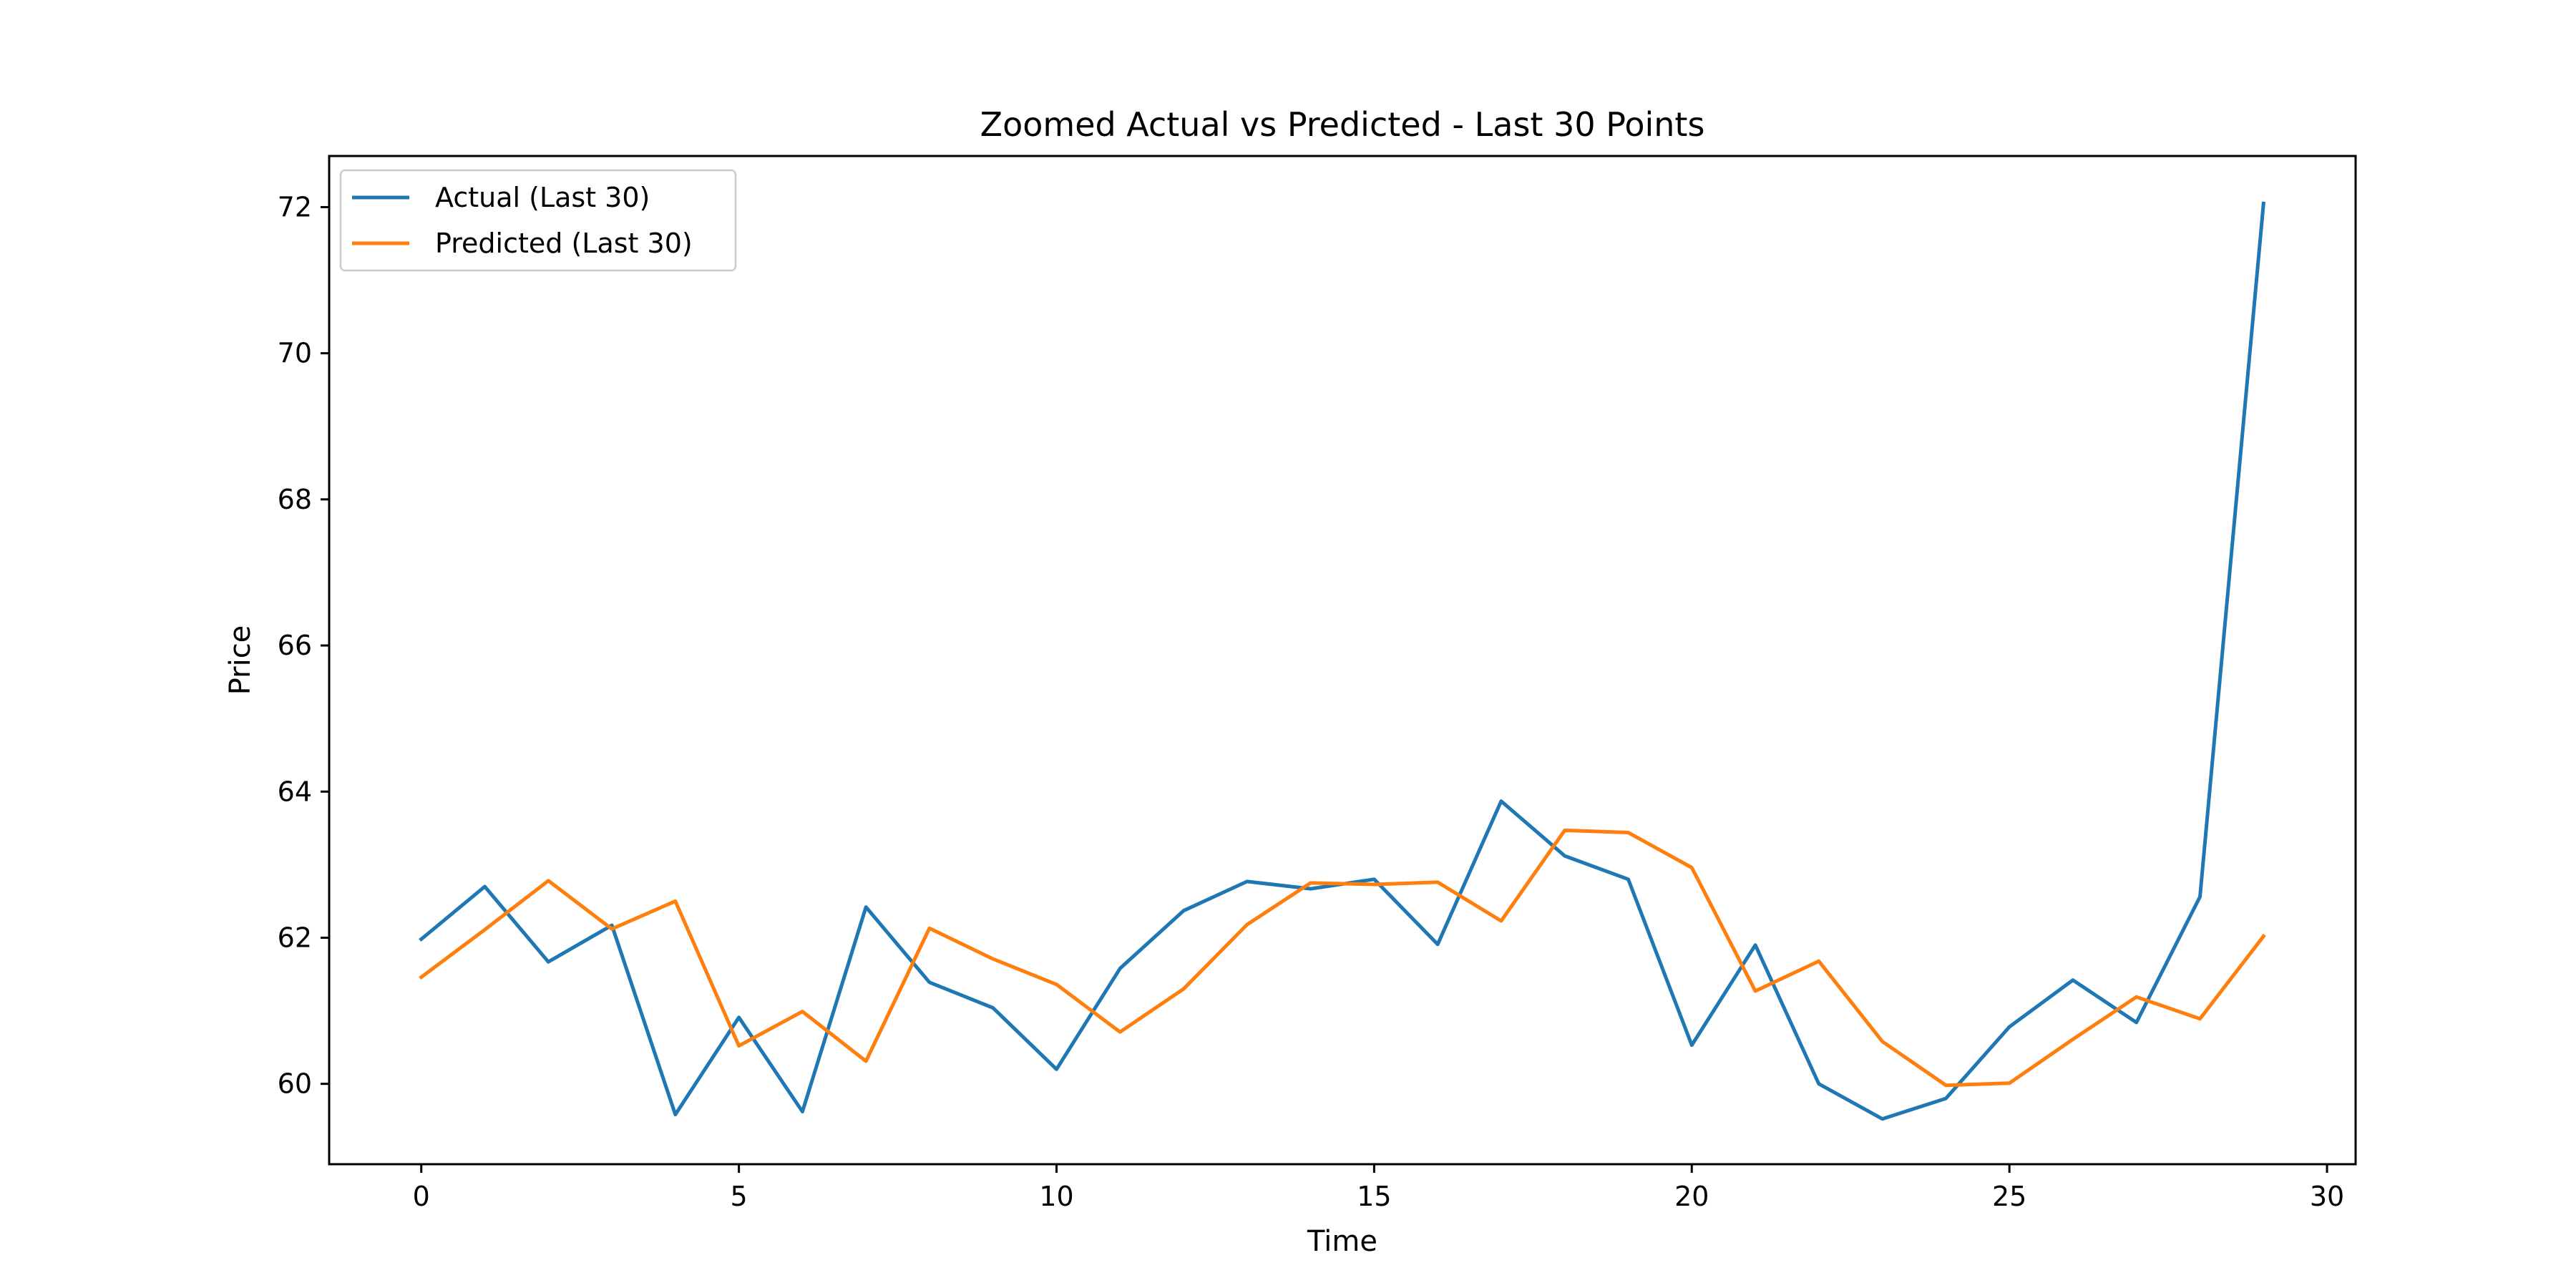 This screenshot has width=2576, height=1288. I want to click on legend-label: Actual (Last 30), so click(542, 197).